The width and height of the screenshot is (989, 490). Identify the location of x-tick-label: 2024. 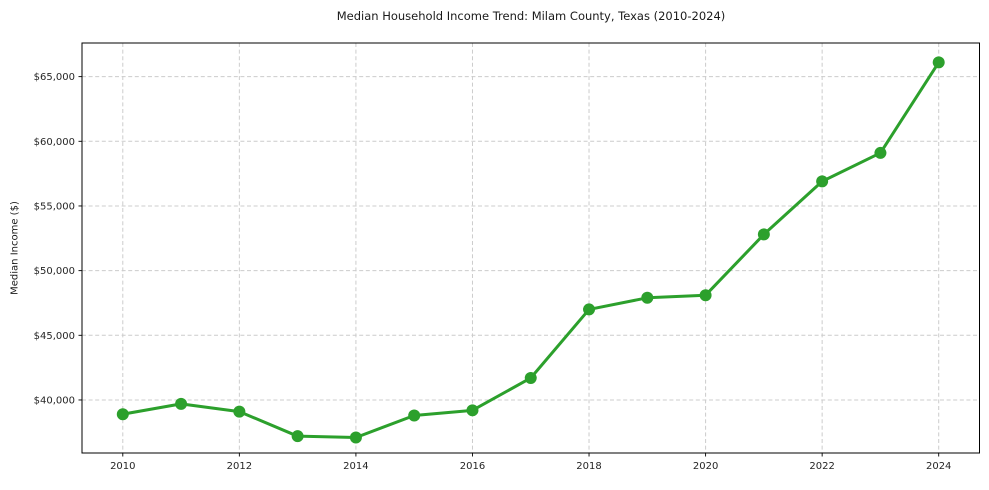
(938, 466).